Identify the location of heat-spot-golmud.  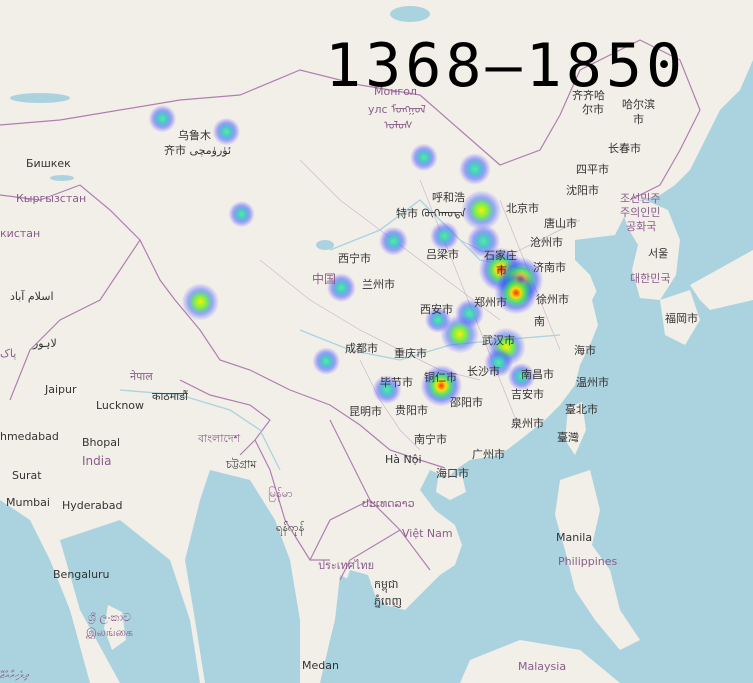
(241, 214).